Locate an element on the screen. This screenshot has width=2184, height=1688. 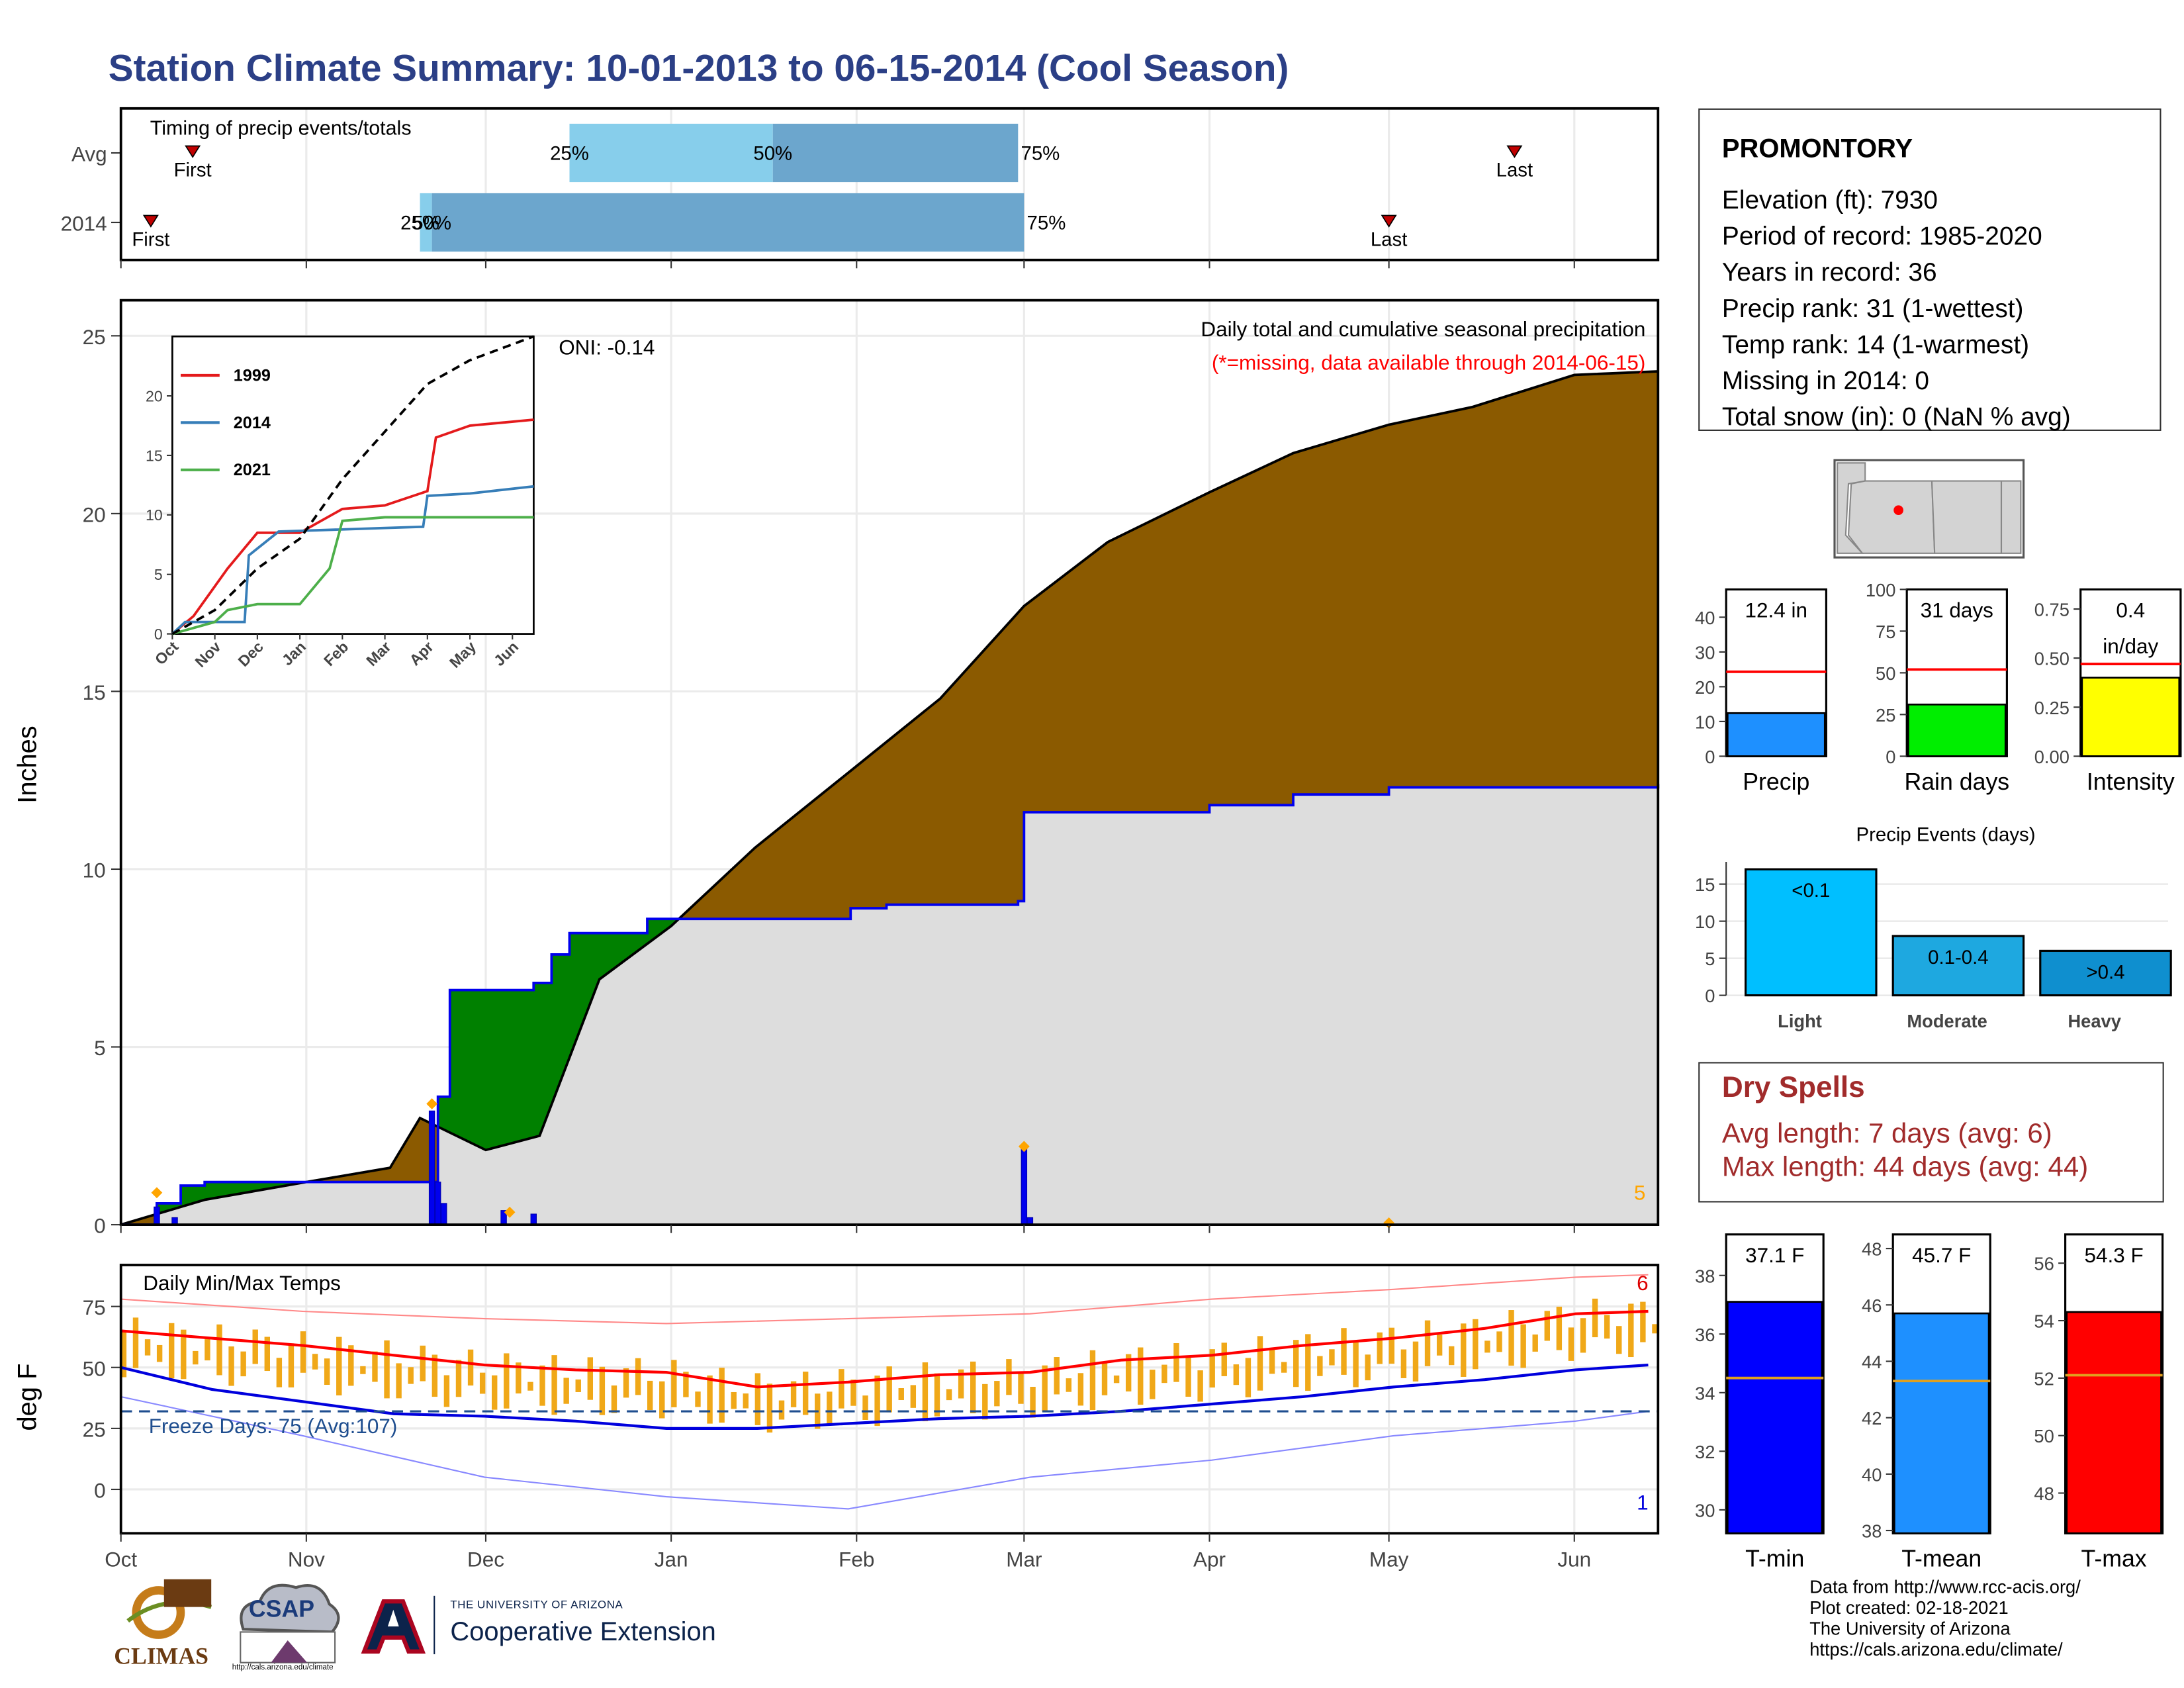
x-tick-label: Nov is located at coordinates (306, 1559).